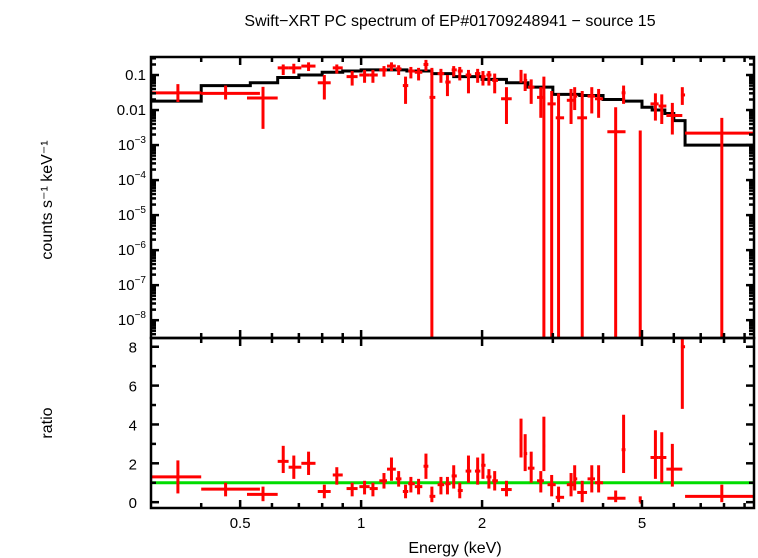 This screenshot has height=558, width=758. I want to click on ratio-y-tick-label: 4, so click(133, 425).